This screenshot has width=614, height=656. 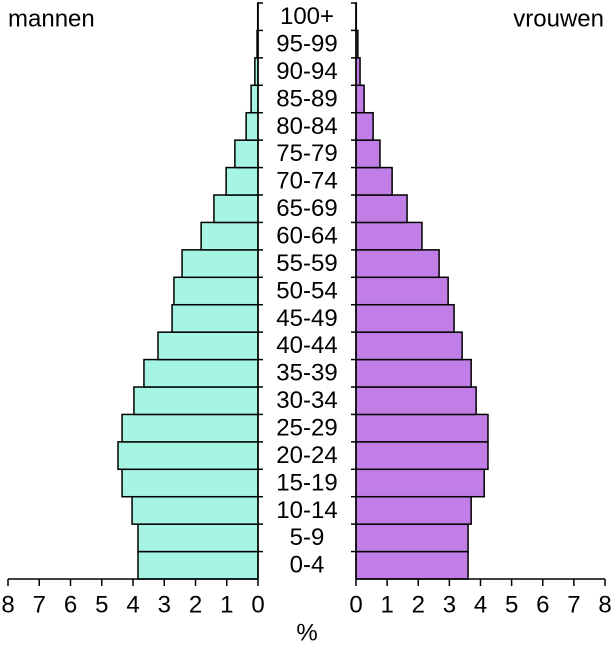 What do you see at coordinates (306, 71) in the screenshot?
I see `age-label: 90-94` at bounding box center [306, 71].